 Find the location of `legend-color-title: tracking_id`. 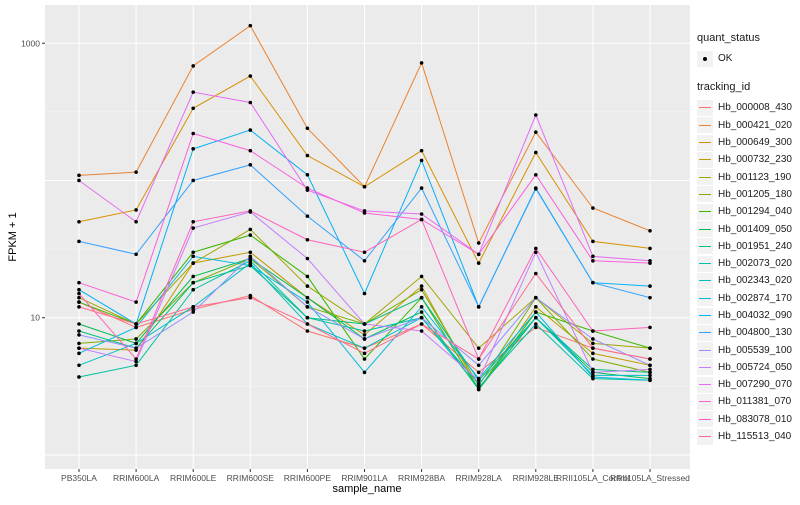

legend-color-title: tracking_id is located at coordinates (724, 87).